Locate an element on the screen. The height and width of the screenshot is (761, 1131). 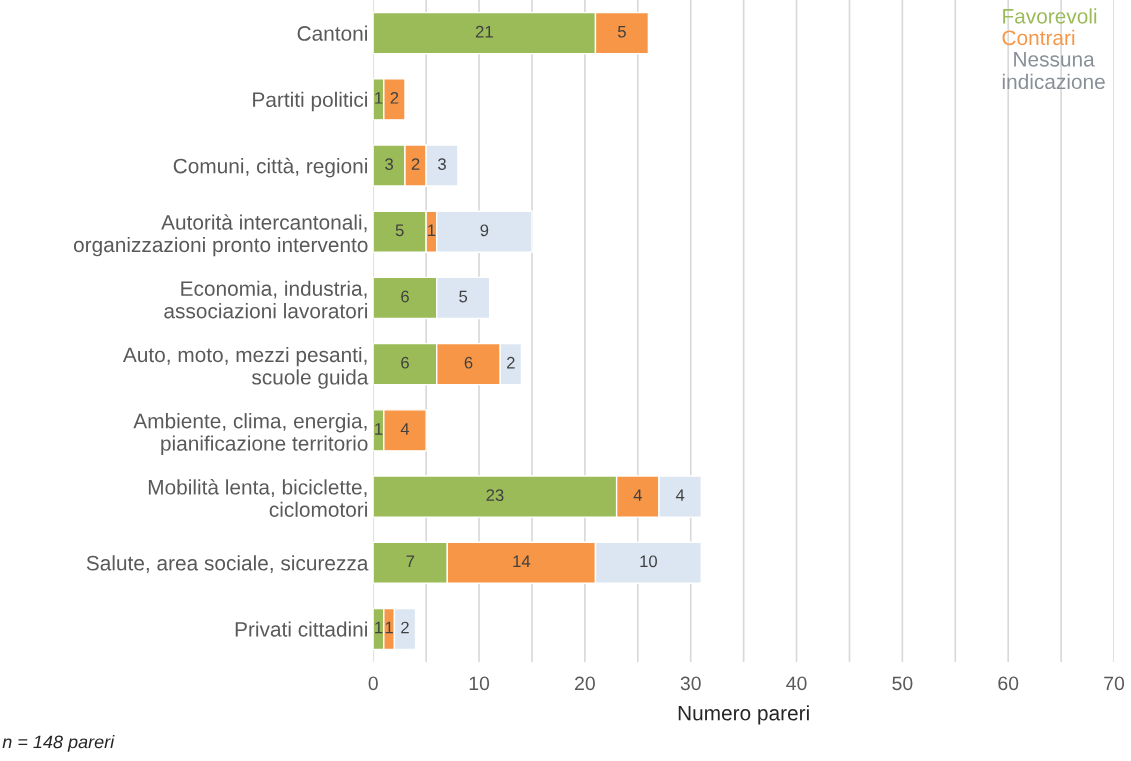
x-tick-label: 20 is located at coordinates (585, 683).